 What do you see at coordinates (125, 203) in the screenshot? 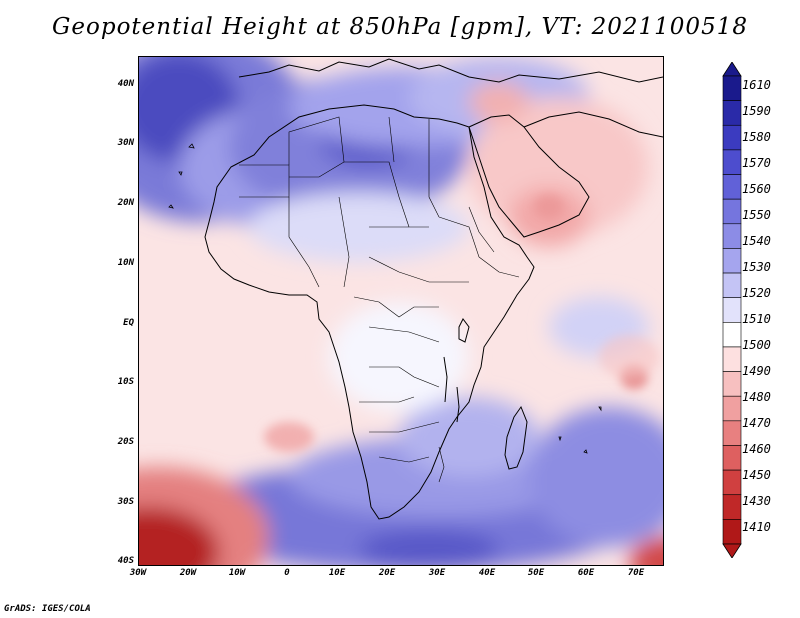
I see `lat-tick-label: 20N` at bounding box center [125, 203].